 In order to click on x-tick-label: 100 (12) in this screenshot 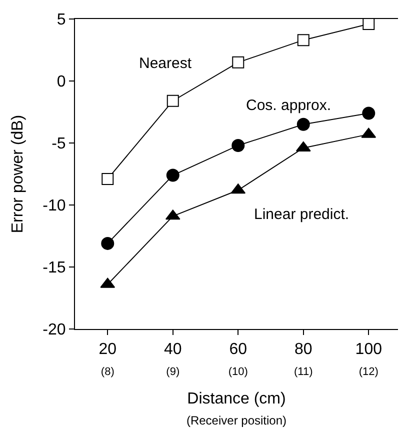, I will do `click(368, 359)`.